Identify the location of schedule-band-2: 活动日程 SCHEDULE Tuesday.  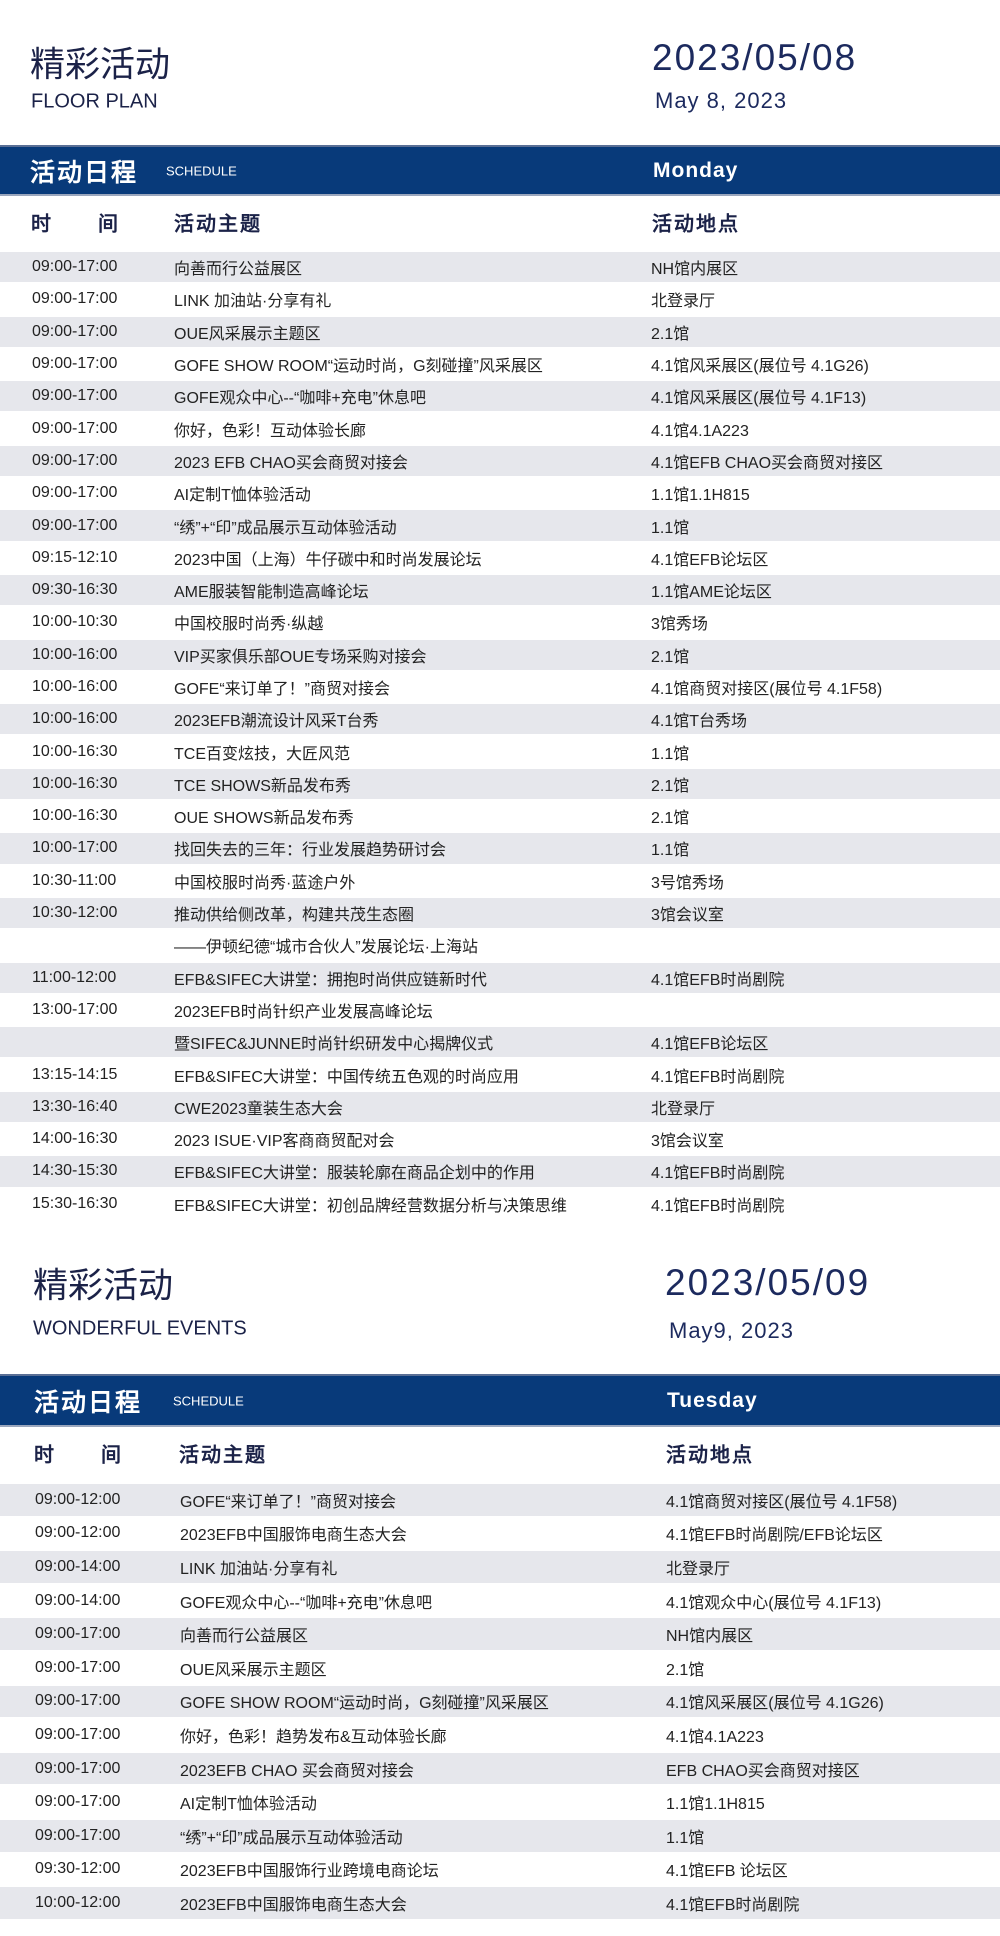
(500, 1400).